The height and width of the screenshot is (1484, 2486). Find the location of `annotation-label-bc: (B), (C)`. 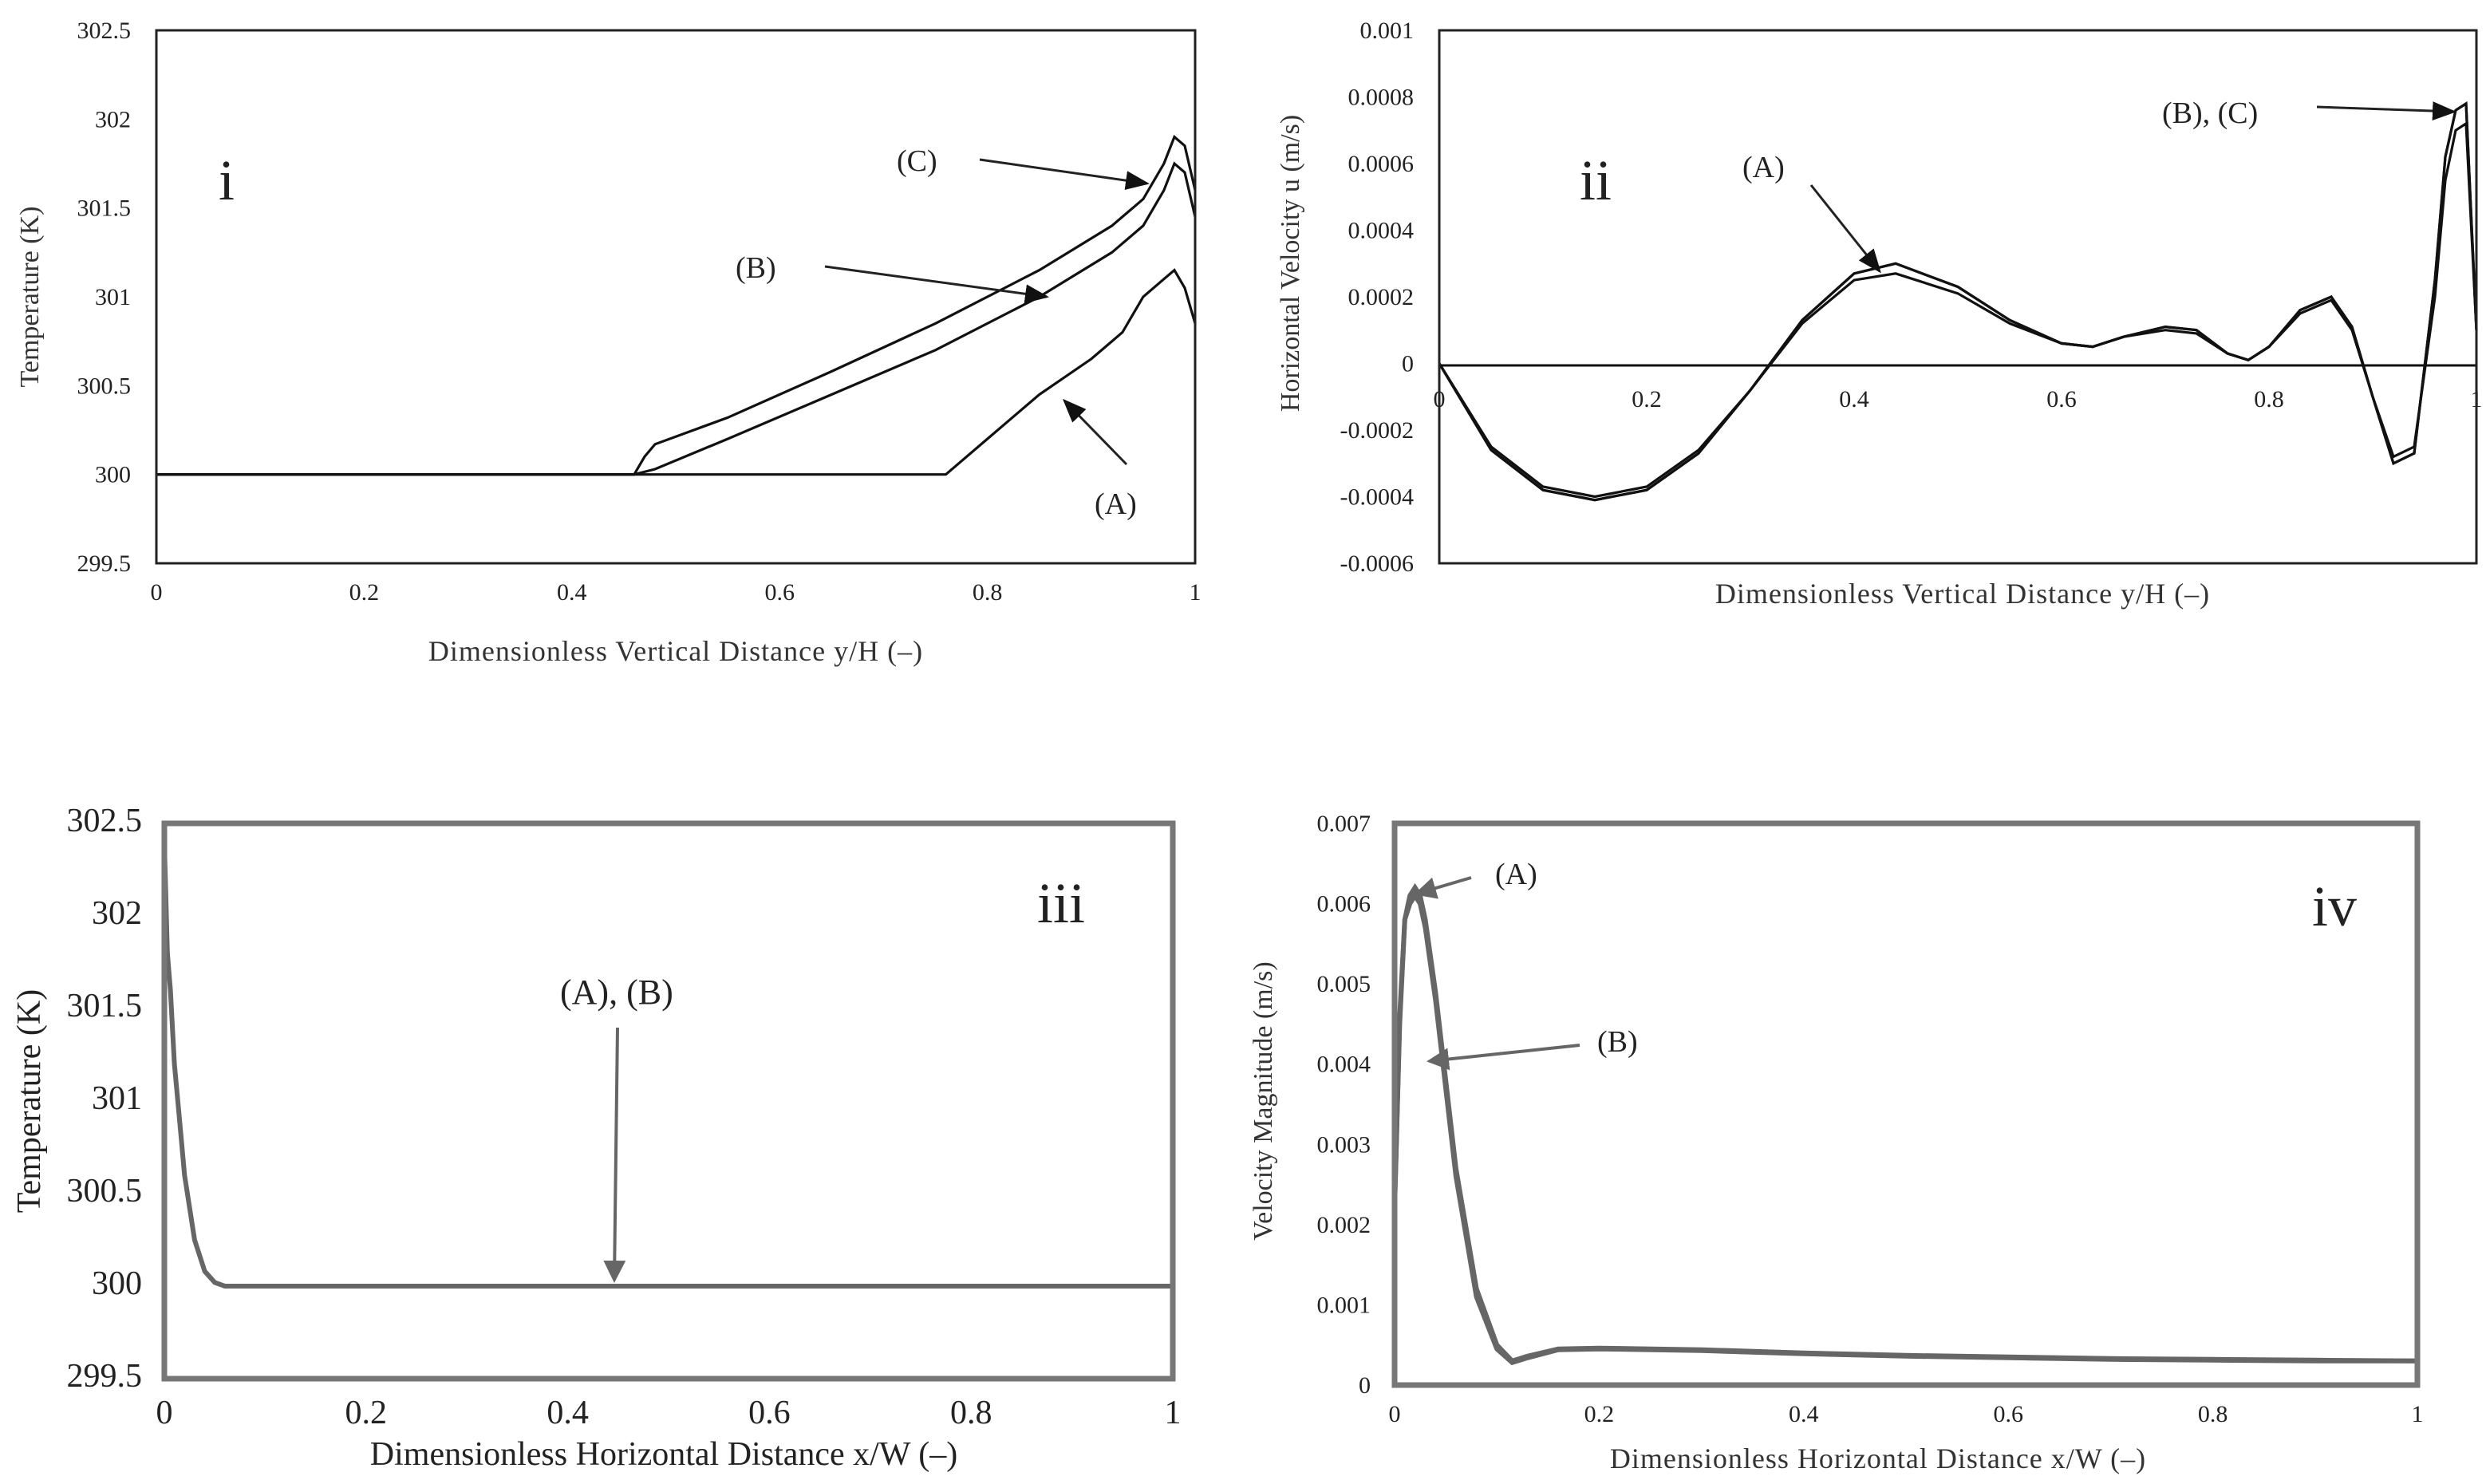

annotation-label-bc: (B), (C) is located at coordinates (2210, 114).